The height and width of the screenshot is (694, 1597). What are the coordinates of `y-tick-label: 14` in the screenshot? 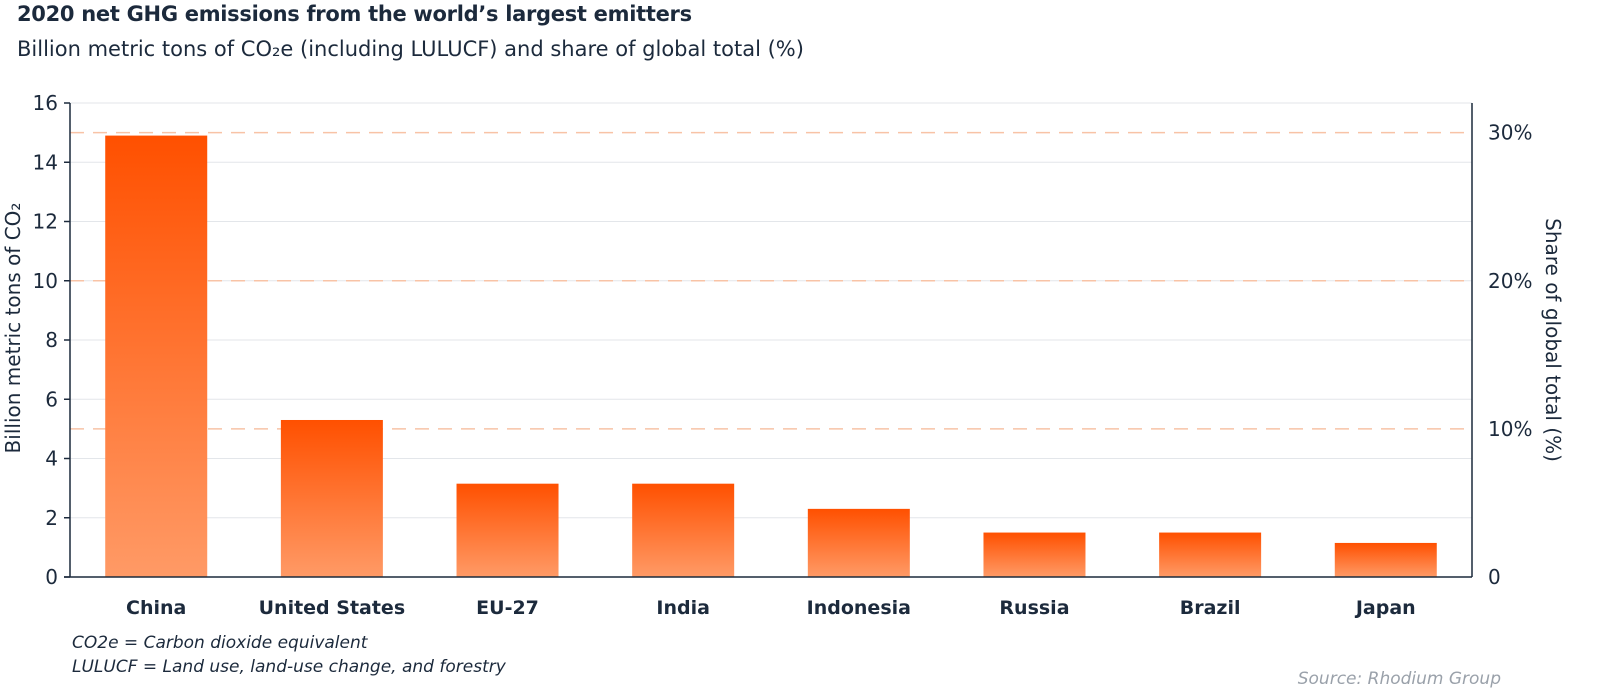 It's located at (45, 162).